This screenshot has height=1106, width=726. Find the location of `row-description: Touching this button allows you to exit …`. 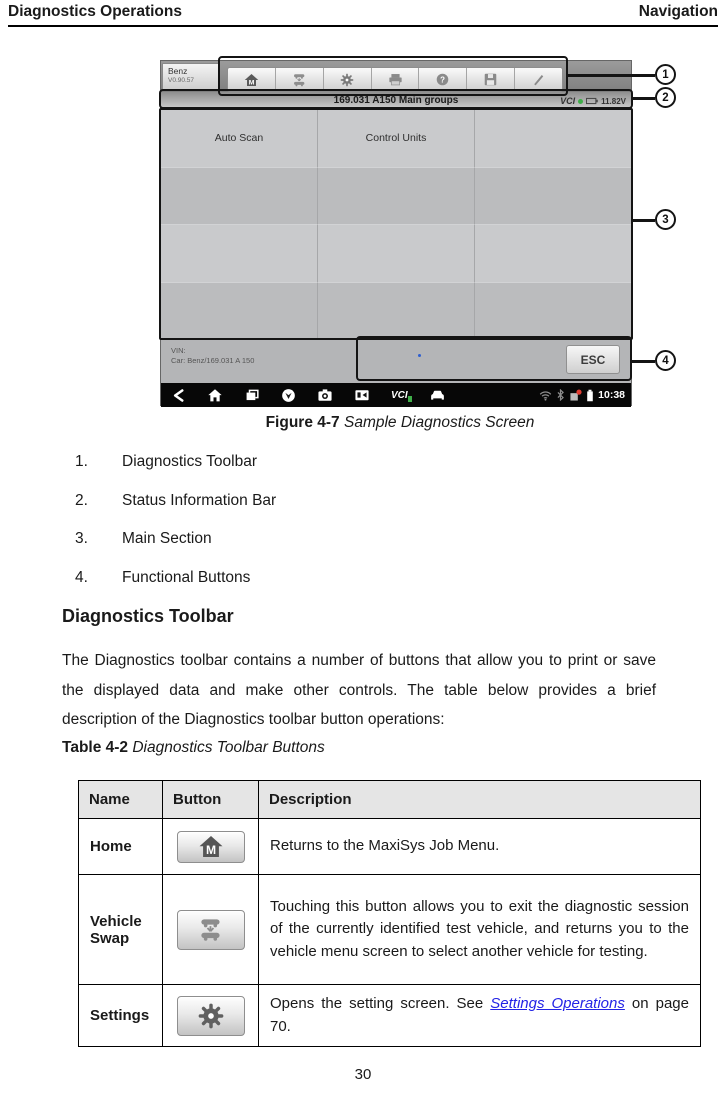

row-description: Touching this button allows you to exit … is located at coordinates (479, 929).